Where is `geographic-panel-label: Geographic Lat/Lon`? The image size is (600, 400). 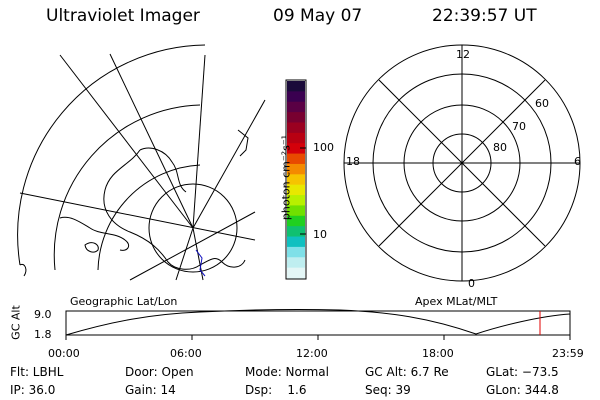
geographic-panel-label: Geographic Lat/Lon is located at coordinates (124, 301).